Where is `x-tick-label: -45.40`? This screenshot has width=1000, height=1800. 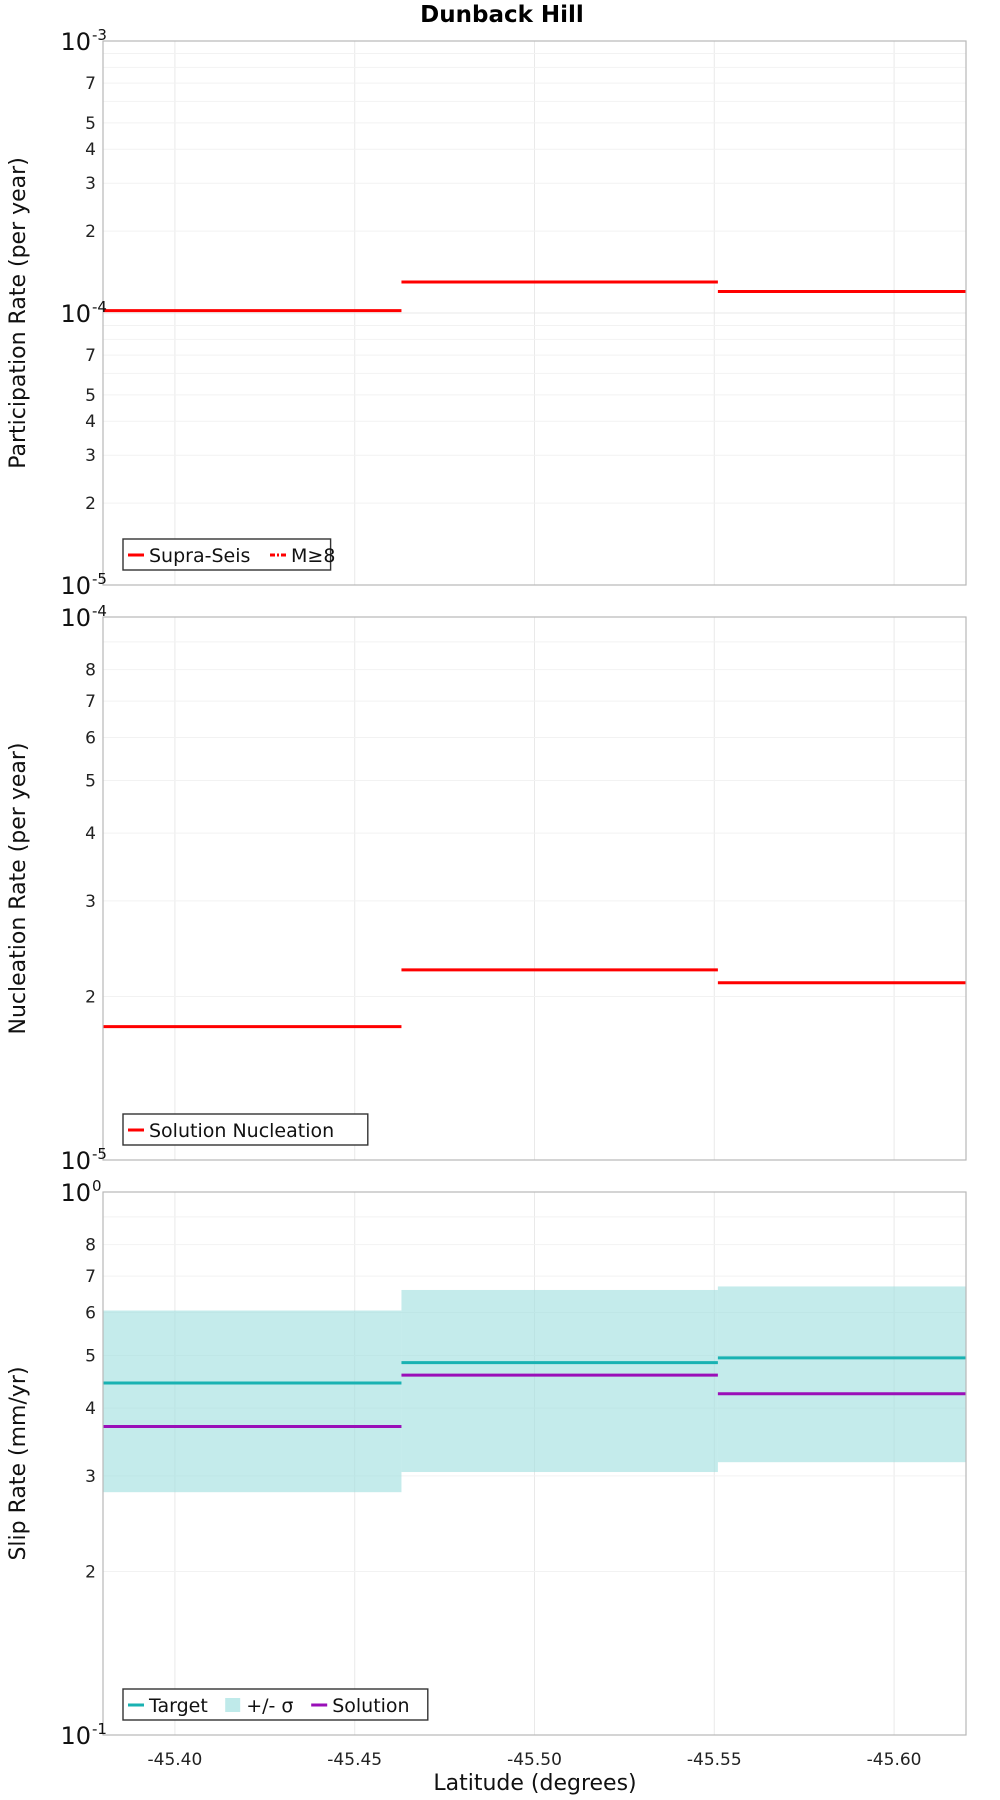 x-tick-label: -45.40 is located at coordinates (175, 1760).